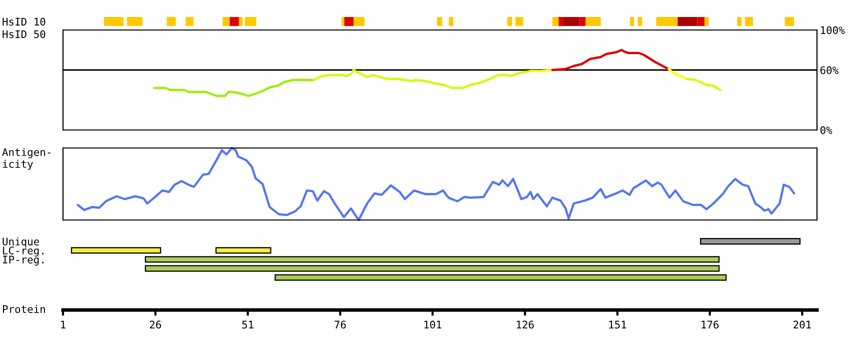 The image size is (850, 350). What do you see at coordinates (829, 70) in the screenshot?
I see `y-tick-label: 60%` at bounding box center [829, 70].